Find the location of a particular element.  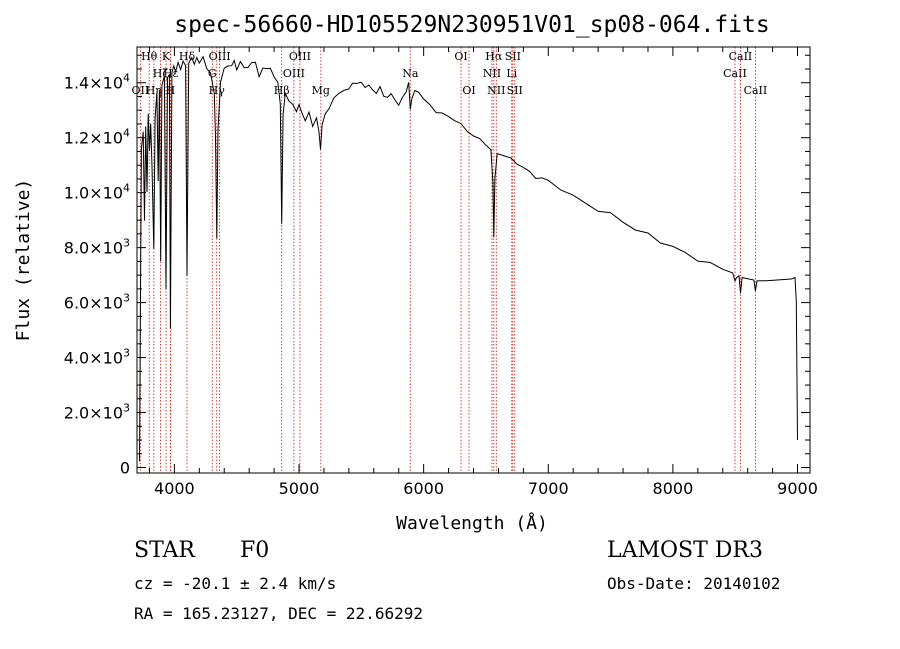

y-axis-label: Flux (relative) is located at coordinates (23, 260).